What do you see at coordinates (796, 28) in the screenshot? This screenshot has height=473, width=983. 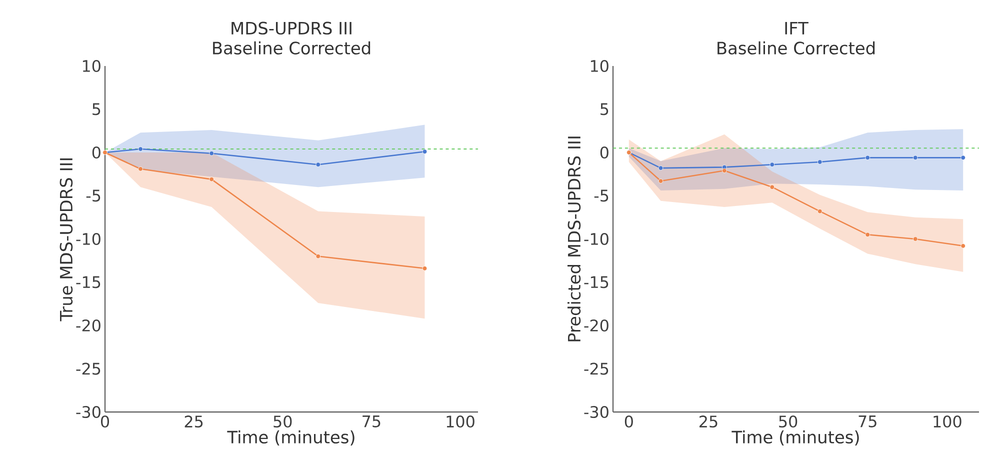 I see `chart-title: IFT` at bounding box center [796, 28].